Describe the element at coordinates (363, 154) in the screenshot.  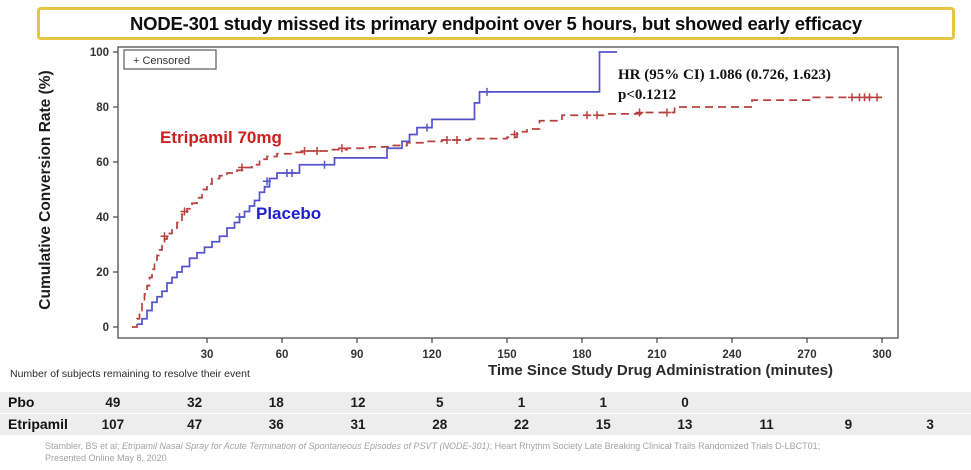
I see `censor-marks-placebo` at that location.